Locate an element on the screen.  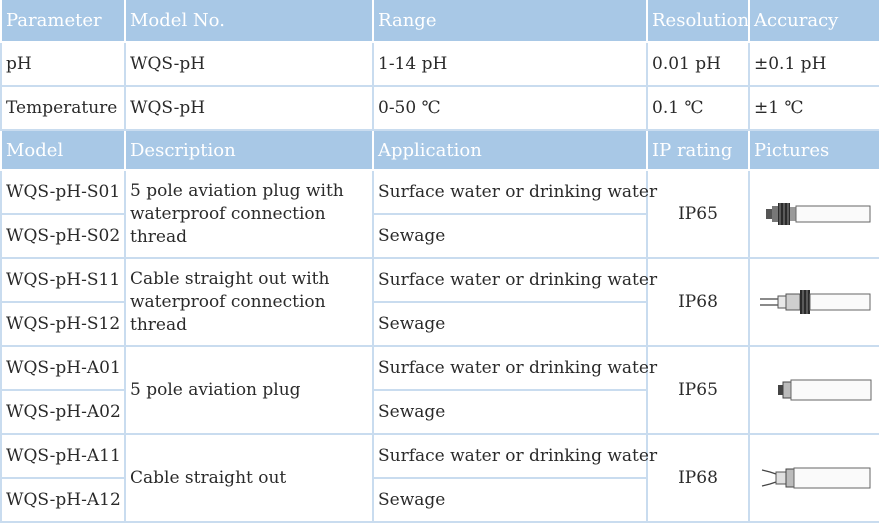
model-code: WQS-pH-S11 is located at coordinates (63, 280).